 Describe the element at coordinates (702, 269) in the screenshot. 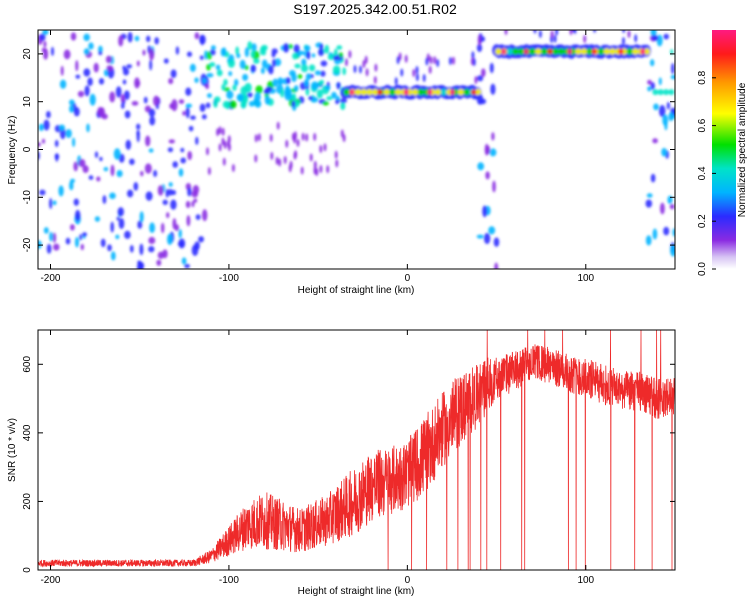

I see `colorbar-tick-label: 0.0` at that location.